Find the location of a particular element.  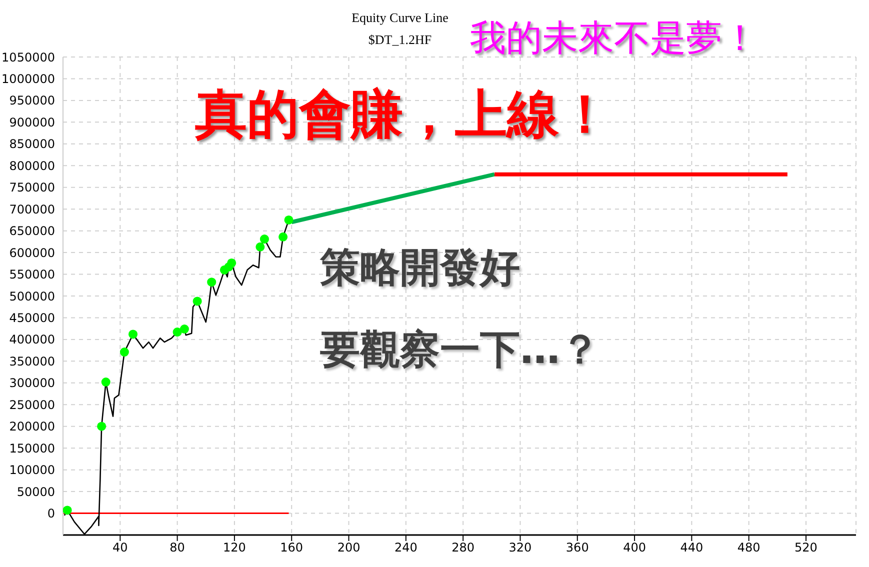

y-tick-label: 1050000 is located at coordinates (28, 57).